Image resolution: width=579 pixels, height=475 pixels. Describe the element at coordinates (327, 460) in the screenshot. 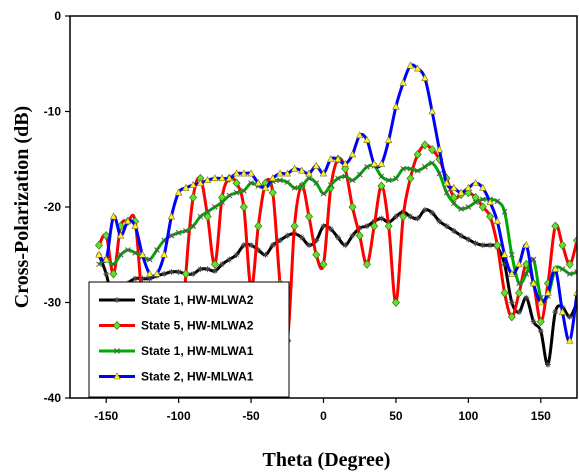

I see `x-axis-title: Theta (Degree)` at that location.